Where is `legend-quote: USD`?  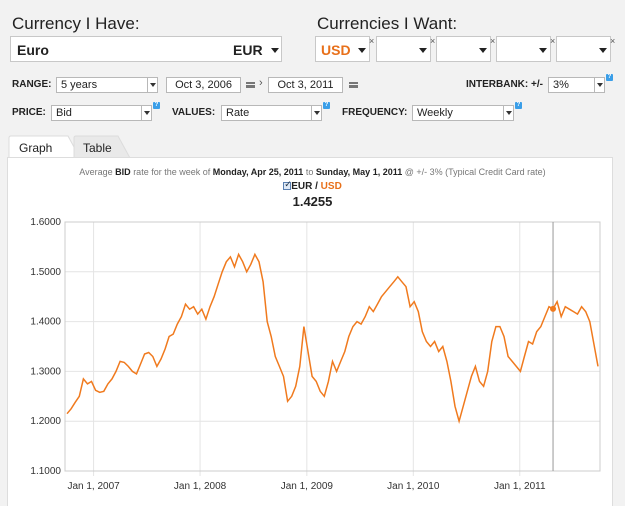 legend-quote: USD is located at coordinates (331, 186).